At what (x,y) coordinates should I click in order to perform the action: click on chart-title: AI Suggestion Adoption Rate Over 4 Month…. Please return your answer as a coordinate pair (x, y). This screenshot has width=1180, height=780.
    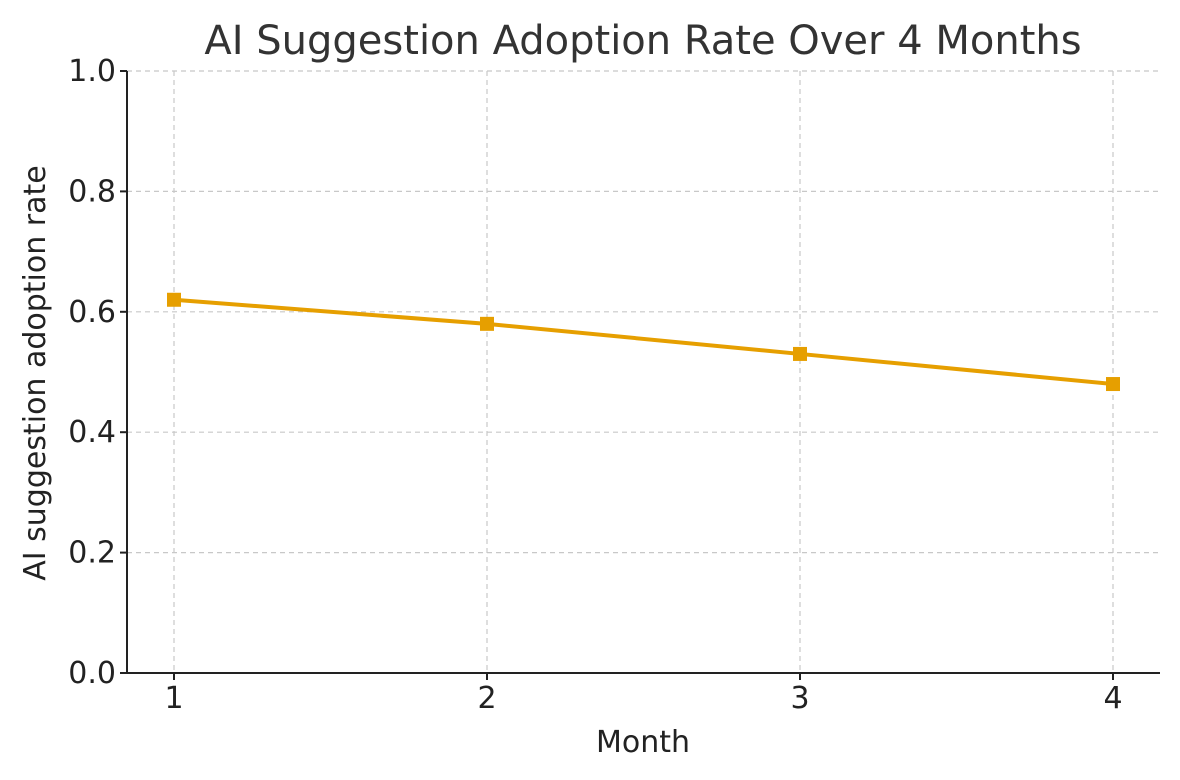
    Looking at the image, I should click on (642, 41).